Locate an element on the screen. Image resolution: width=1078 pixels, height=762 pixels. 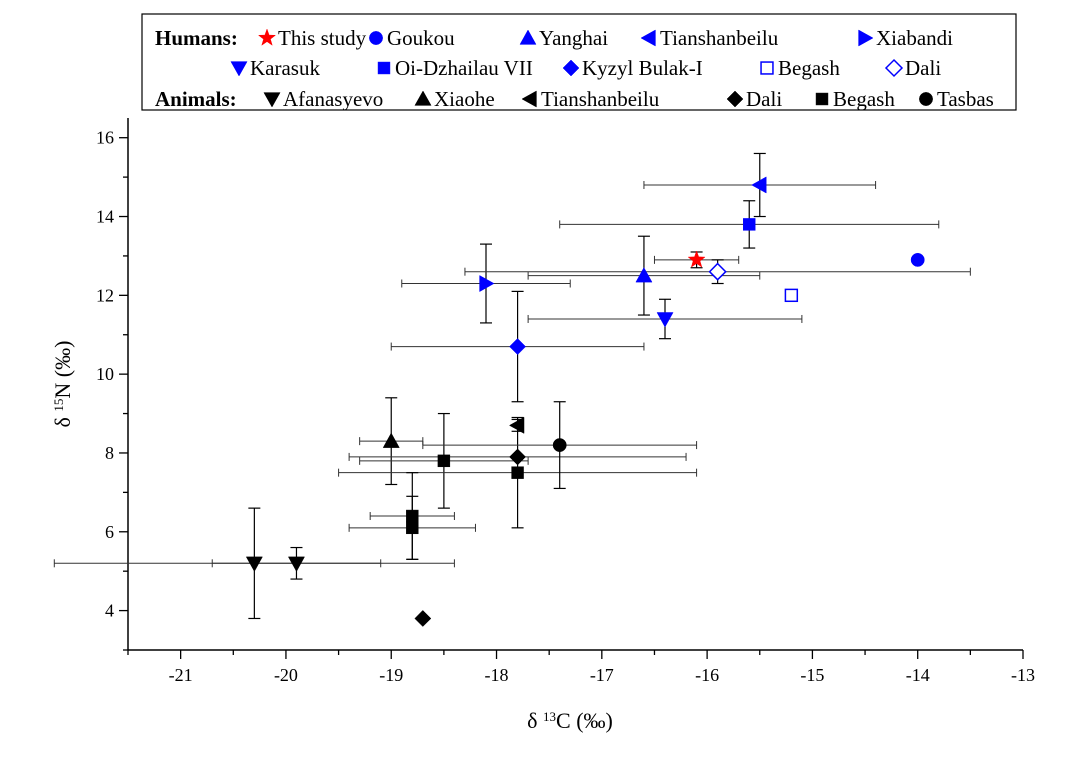
legend-item-tasbas: Tasbas is located at coordinates (956, 99).